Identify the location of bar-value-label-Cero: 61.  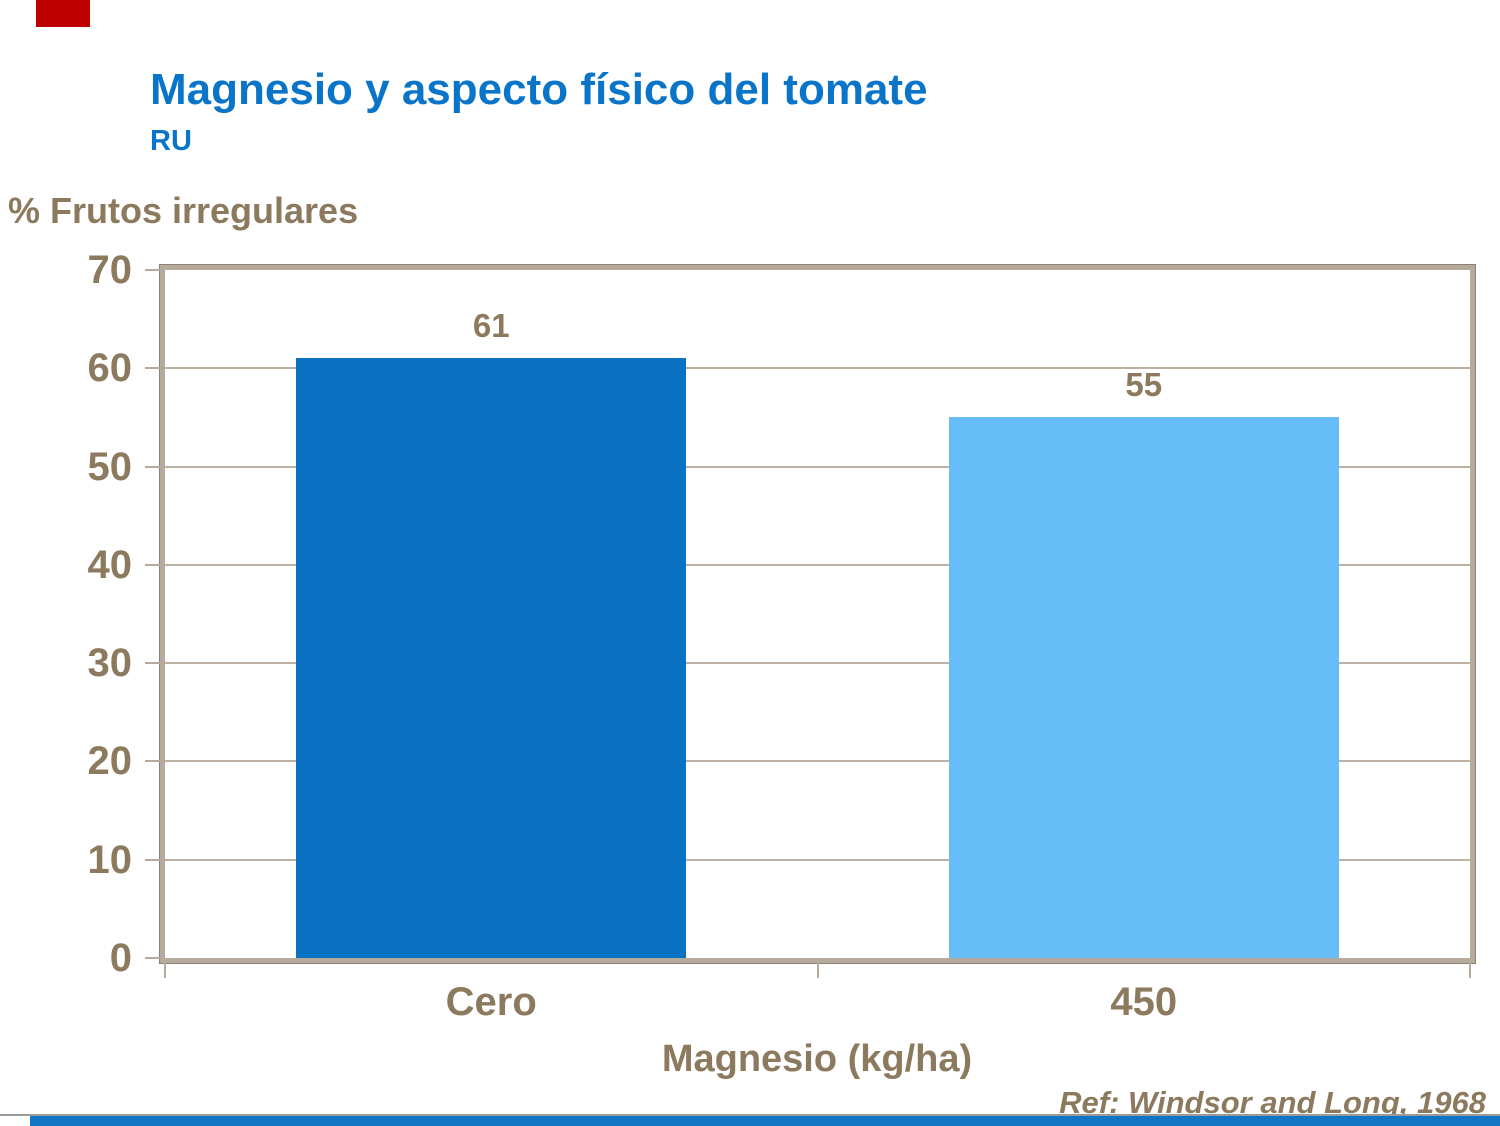
(491, 326).